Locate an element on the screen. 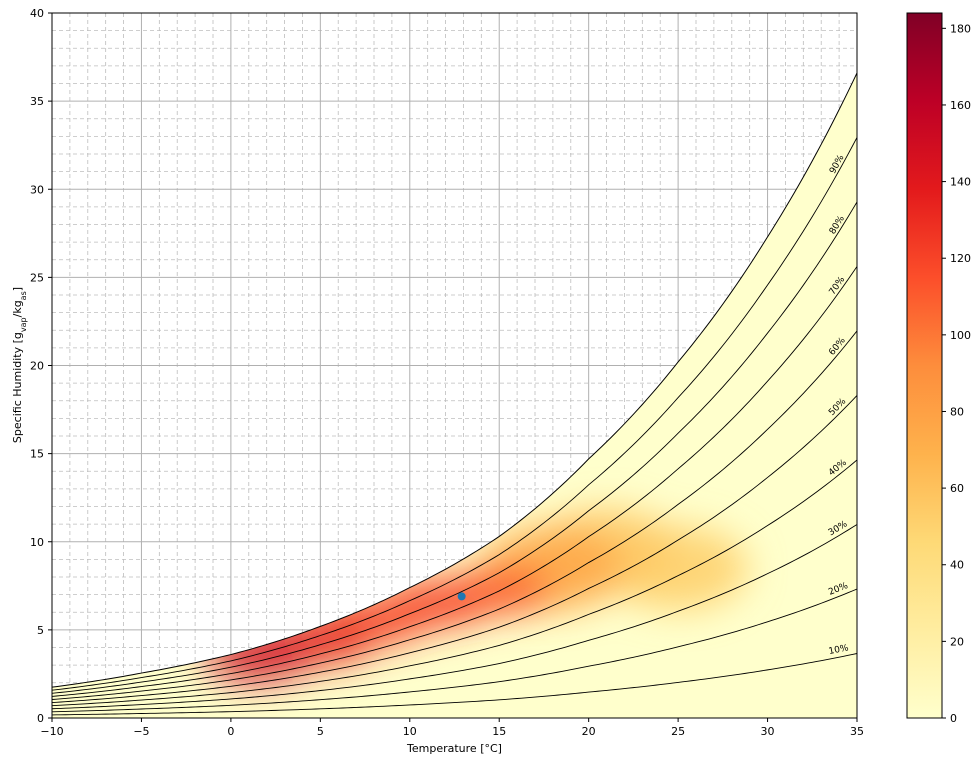 The image size is (976, 758). current-state-marker is located at coordinates (461, 596).